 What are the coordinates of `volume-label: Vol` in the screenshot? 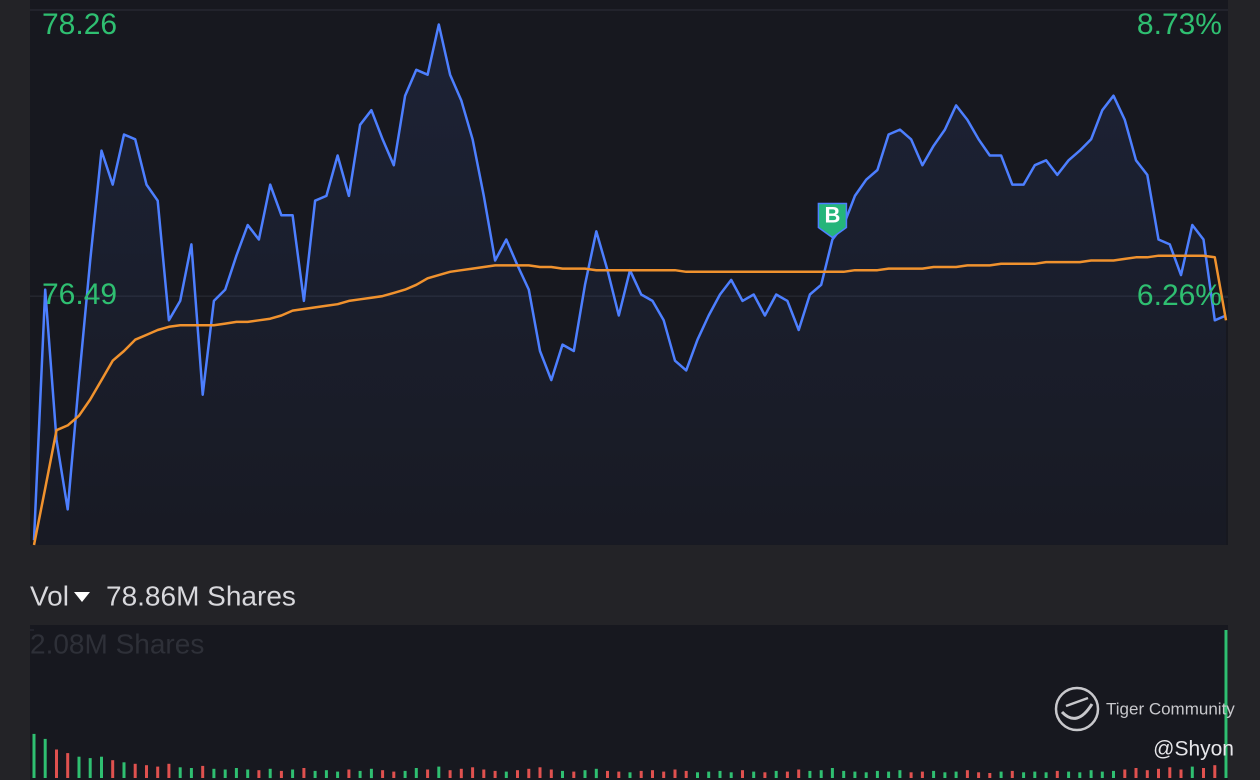 It's located at (49, 595).